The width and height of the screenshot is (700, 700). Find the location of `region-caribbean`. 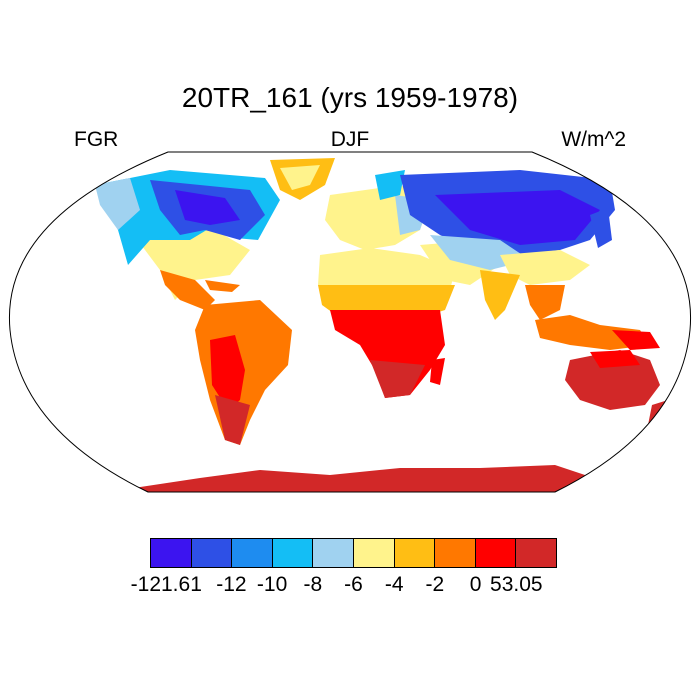

region-caribbean is located at coordinates (222, 286).